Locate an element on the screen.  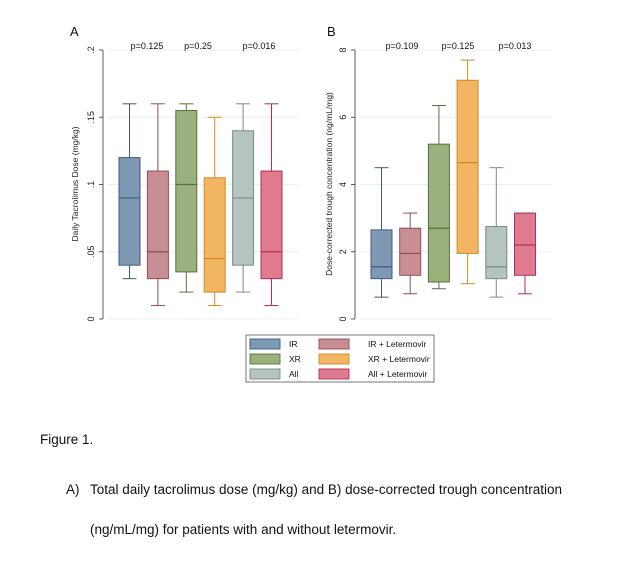
panel-b-box-ir is located at coordinates (381, 232).